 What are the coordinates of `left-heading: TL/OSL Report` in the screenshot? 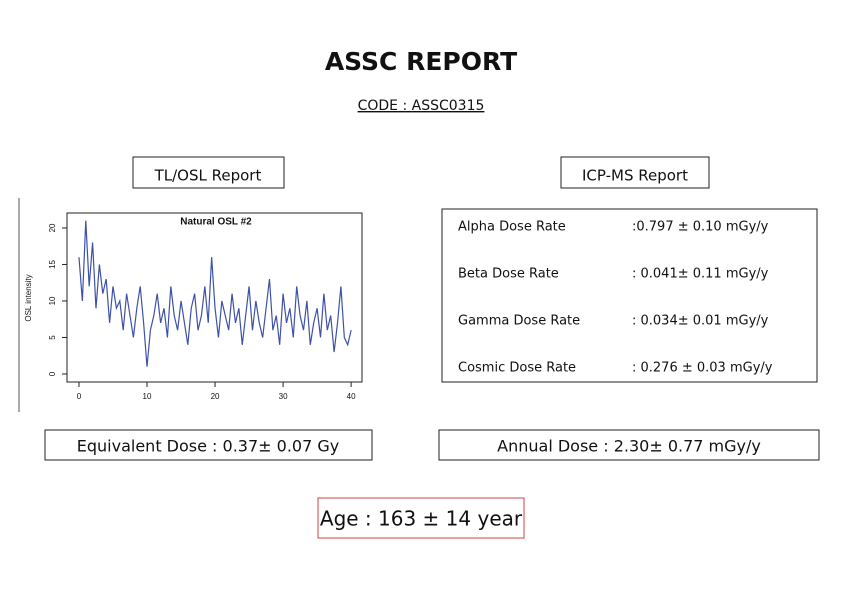 It's located at (208, 176).